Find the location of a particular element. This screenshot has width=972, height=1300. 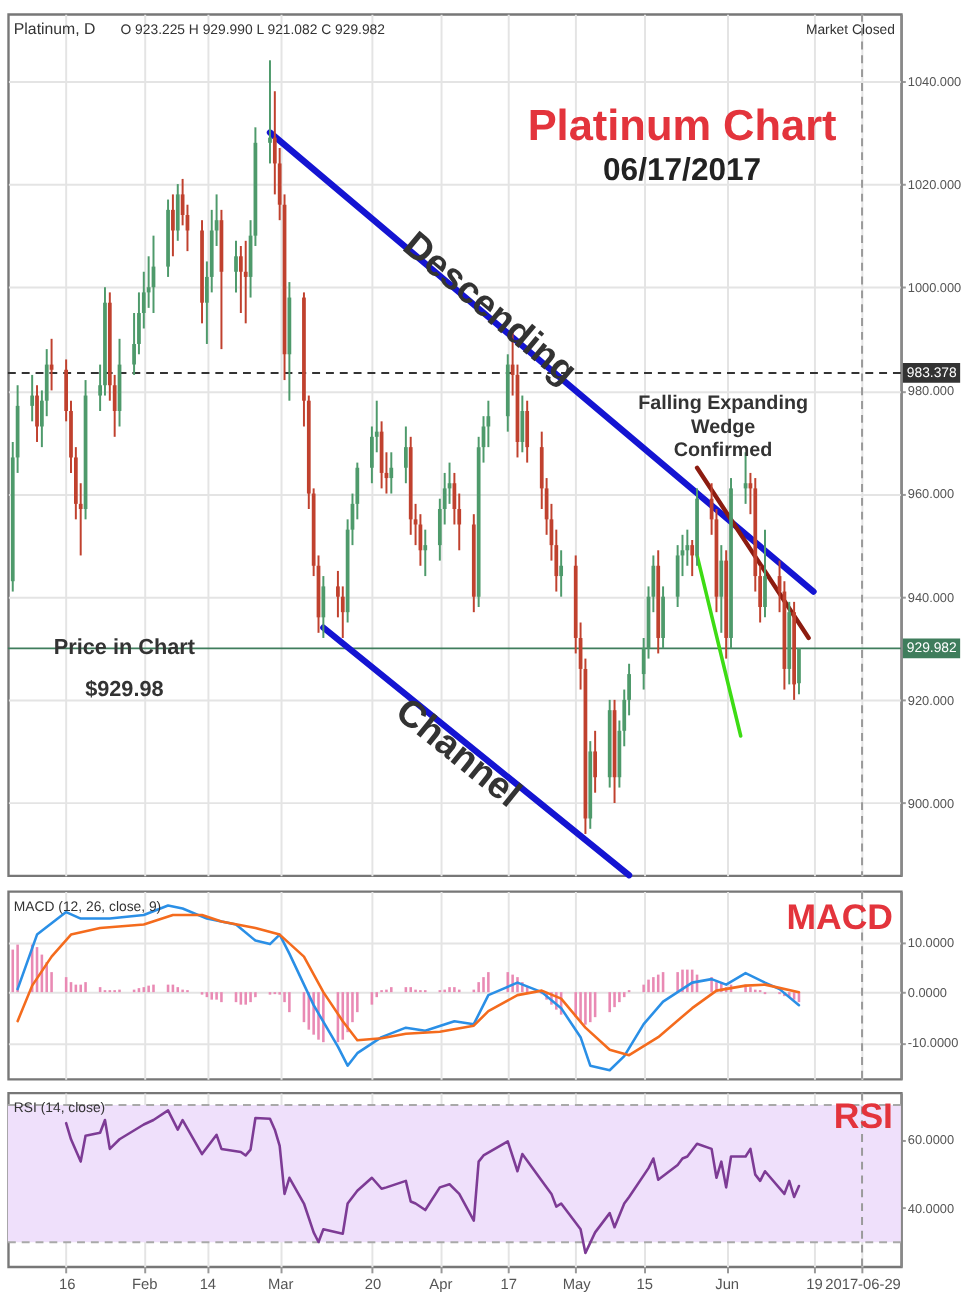

annotation: Platinum, D is located at coordinates (54, 28).